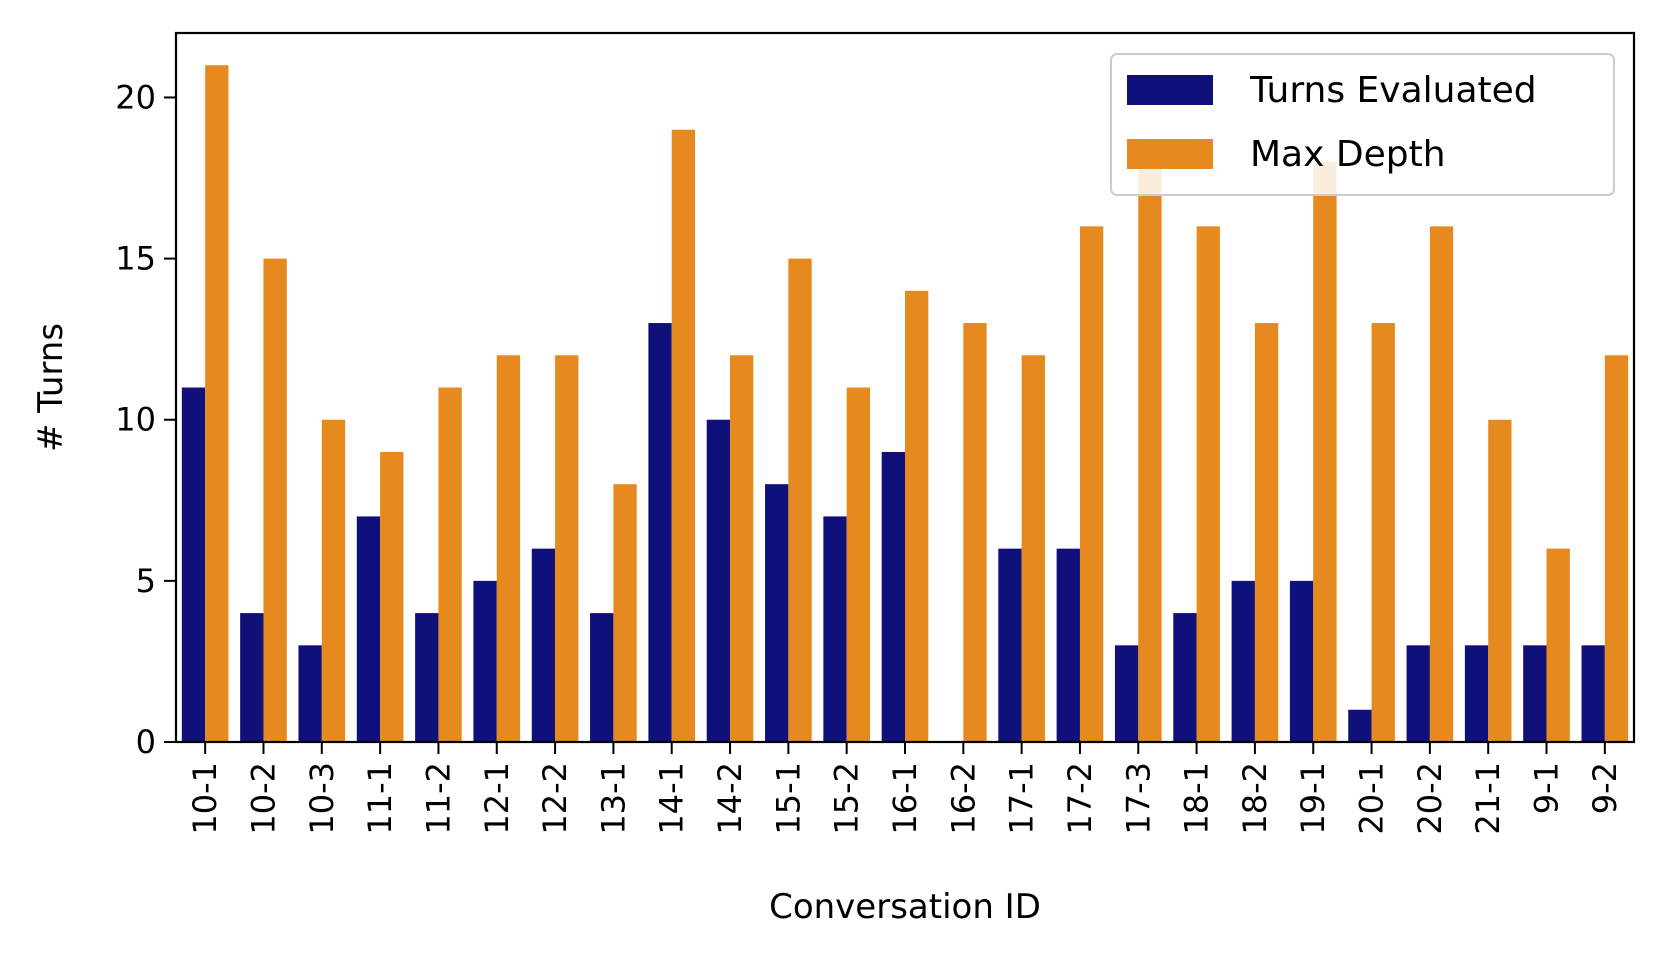  Describe the element at coordinates (135, 259) in the screenshot. I see `y-tick-label: 15` at that location.